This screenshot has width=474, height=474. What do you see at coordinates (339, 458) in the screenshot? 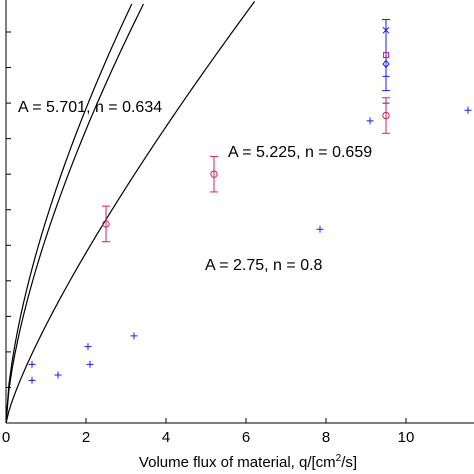
I see `x-axis-title-sup: 2` at bounding box center [339, 458].